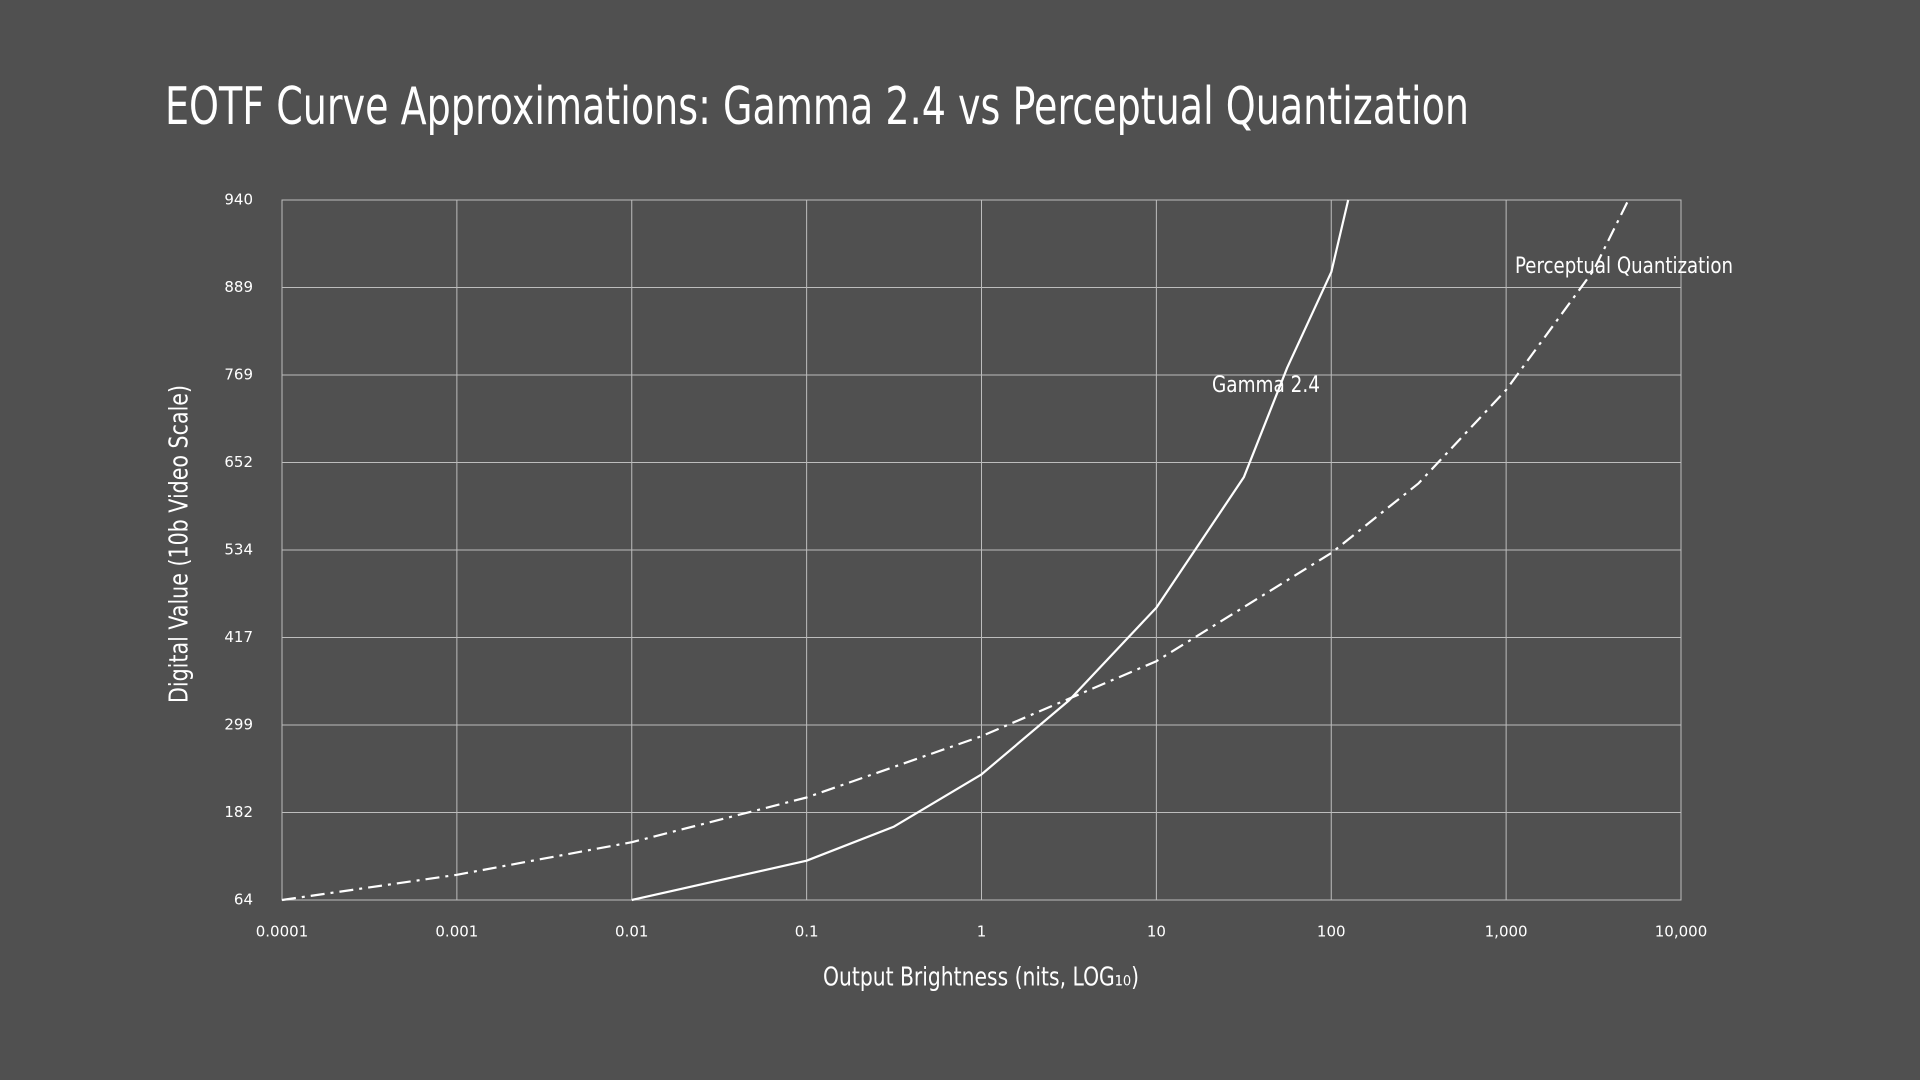 The height and width of the screenshot is (1080, 1920). Describe the element at coordinates (238, 550) in the screenshot. I see `y-tick-label: 534` at that location.